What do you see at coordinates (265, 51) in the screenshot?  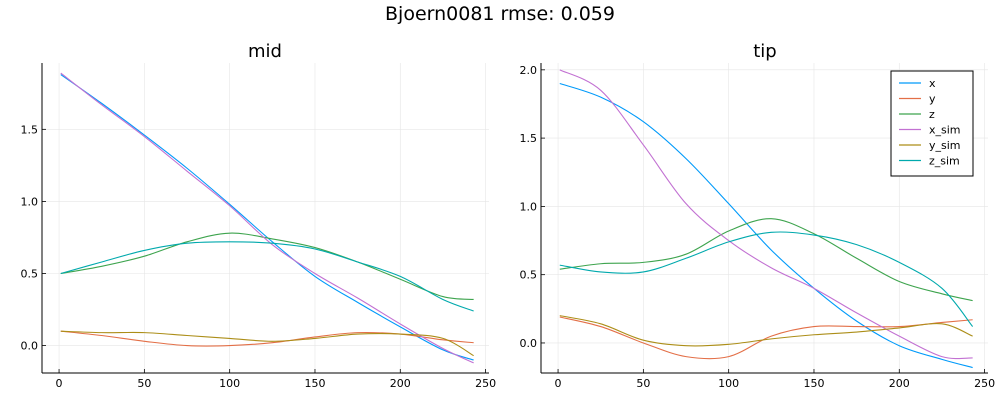 I see `mid-subplot-title: mid` at bounding box center [265, 51].